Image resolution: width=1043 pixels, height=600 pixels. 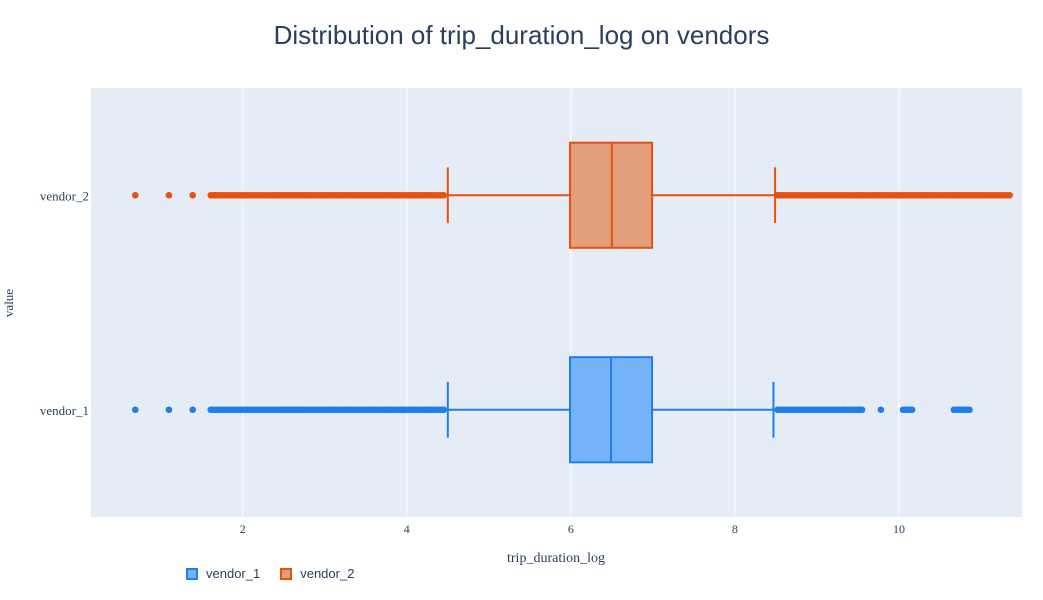 What do you see at coordinates (64, 303) in the screenshot?
I see `y-category-labels: vendor_2 vendor_1` at bounding box center [64, 303].